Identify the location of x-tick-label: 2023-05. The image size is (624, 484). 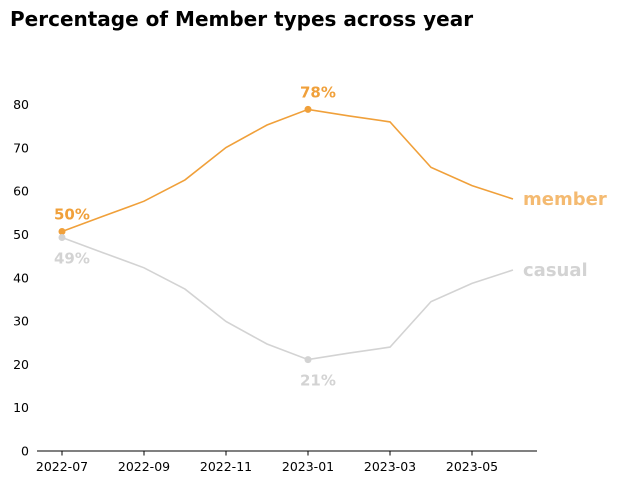
(472, 466).